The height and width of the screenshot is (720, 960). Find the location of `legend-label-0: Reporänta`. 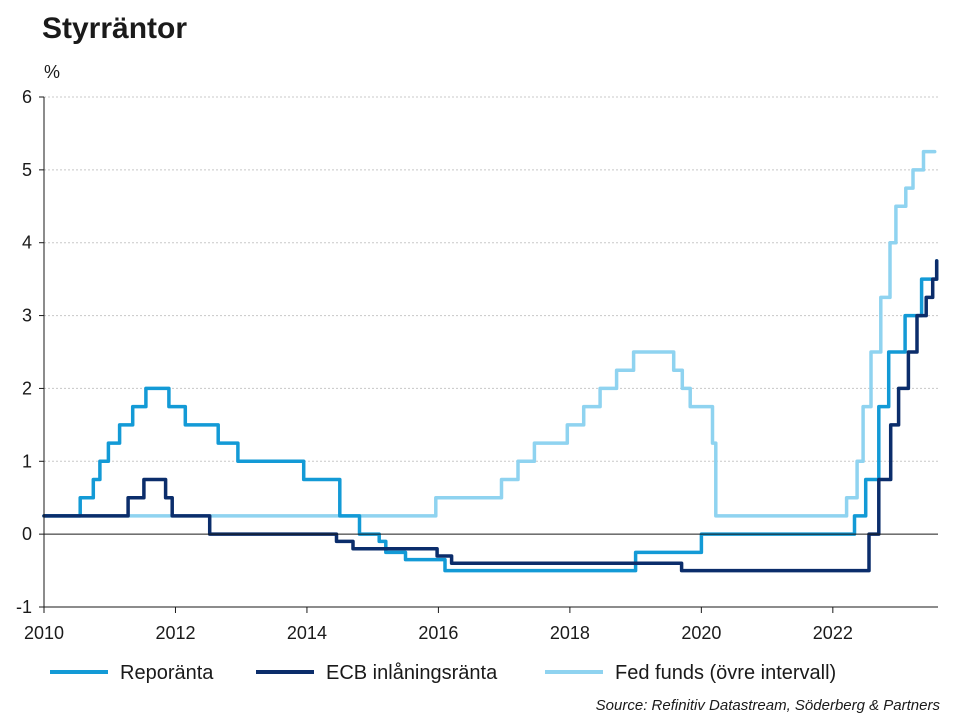

legend-label-0: Reporänta is located at coordinates (167, 673).